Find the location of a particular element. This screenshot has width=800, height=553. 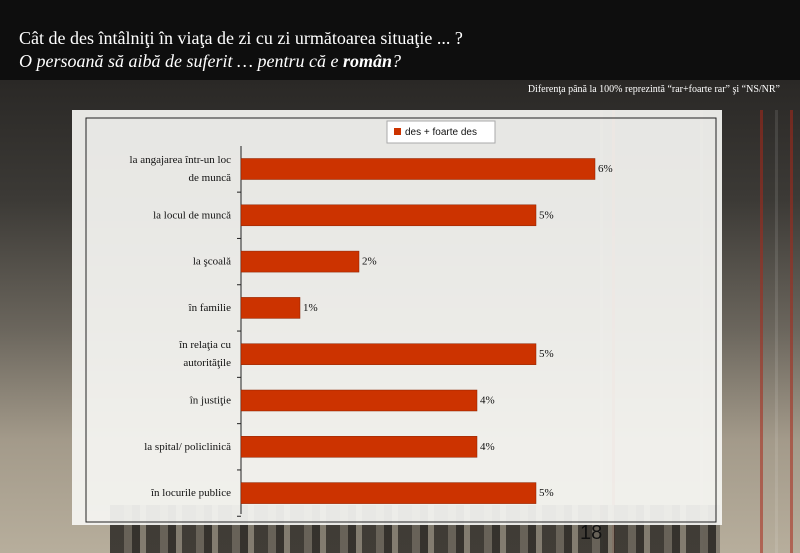

subtitle-suffix: ? is located at coordinates (397, 61).